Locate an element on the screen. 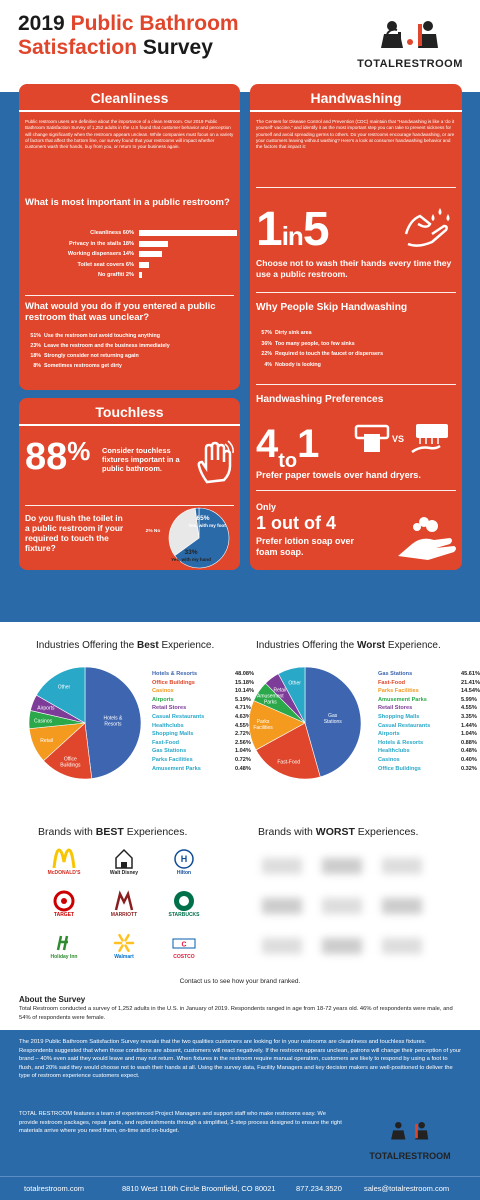 The image size is (480, 1200). brand-logo: STARBUCKS is located at coordinates (184, 909).